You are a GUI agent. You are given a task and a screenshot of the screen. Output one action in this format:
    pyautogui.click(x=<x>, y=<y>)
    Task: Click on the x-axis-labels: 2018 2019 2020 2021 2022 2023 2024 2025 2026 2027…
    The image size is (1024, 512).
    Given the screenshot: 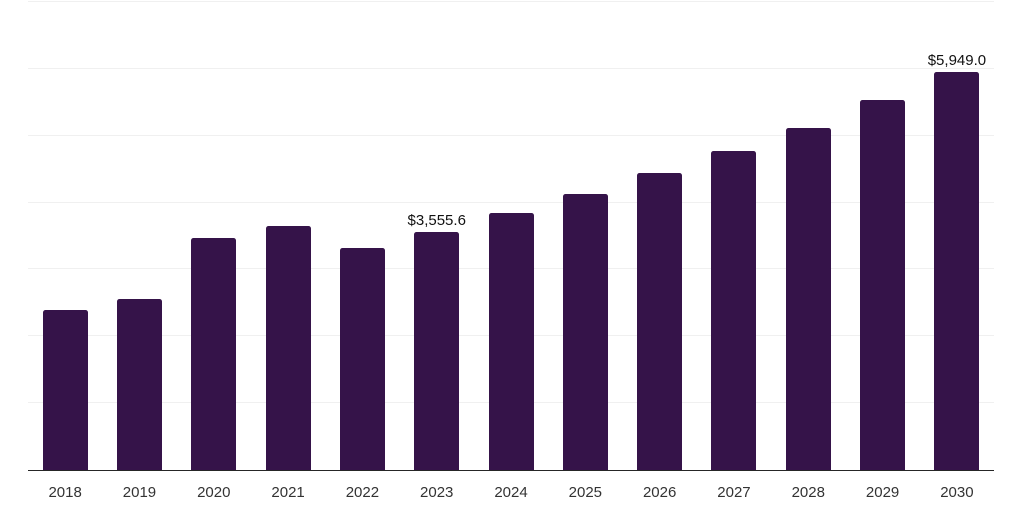 What is the action you would take?
    pyautogui.click(x=511, y=492)
    